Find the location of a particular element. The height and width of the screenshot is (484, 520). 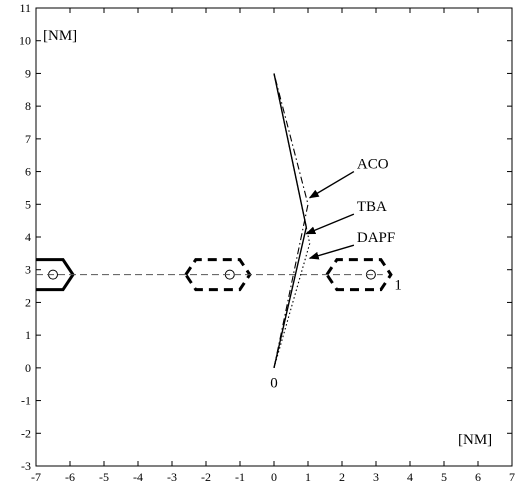

x-tick-label: 4 is located at coordinates (410, 477).